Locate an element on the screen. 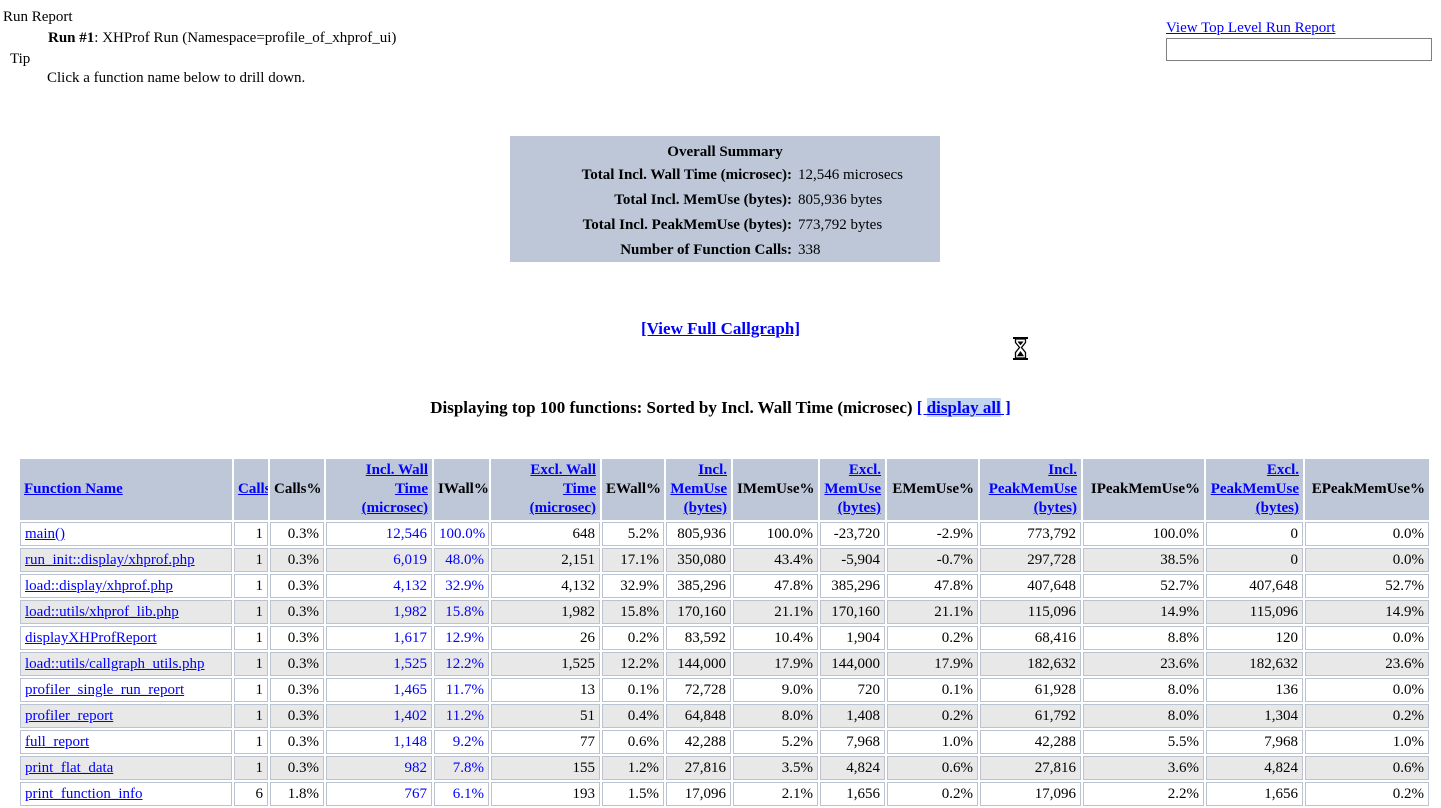 This screenshot has height=808, width=1441. function-link: full_report is located at coordinates (57, 742).